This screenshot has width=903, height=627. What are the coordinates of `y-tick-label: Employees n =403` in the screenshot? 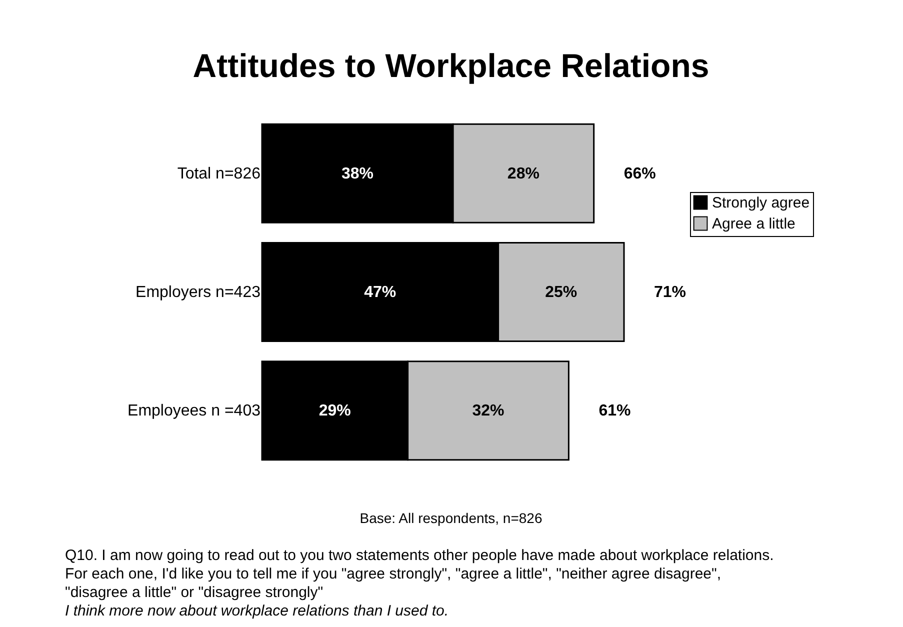 It's located at (194, 411).